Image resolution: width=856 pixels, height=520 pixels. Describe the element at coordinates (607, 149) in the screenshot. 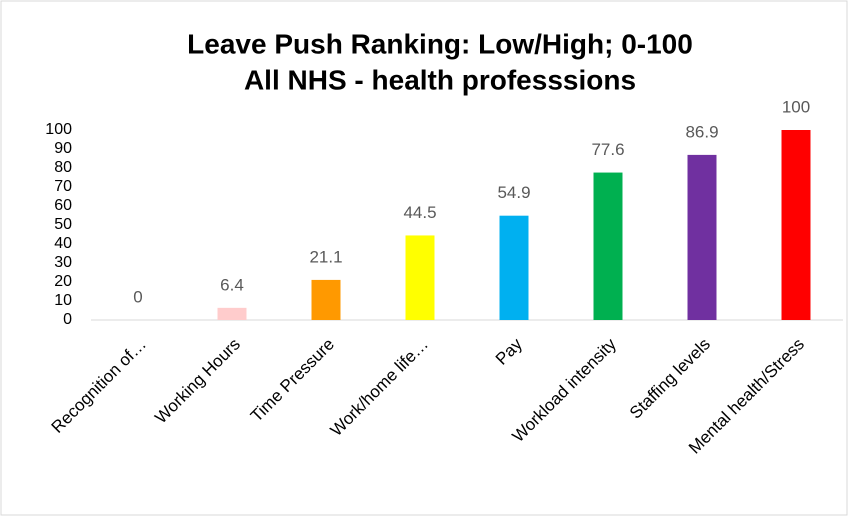

I see `data-label: 77.6` at that location.